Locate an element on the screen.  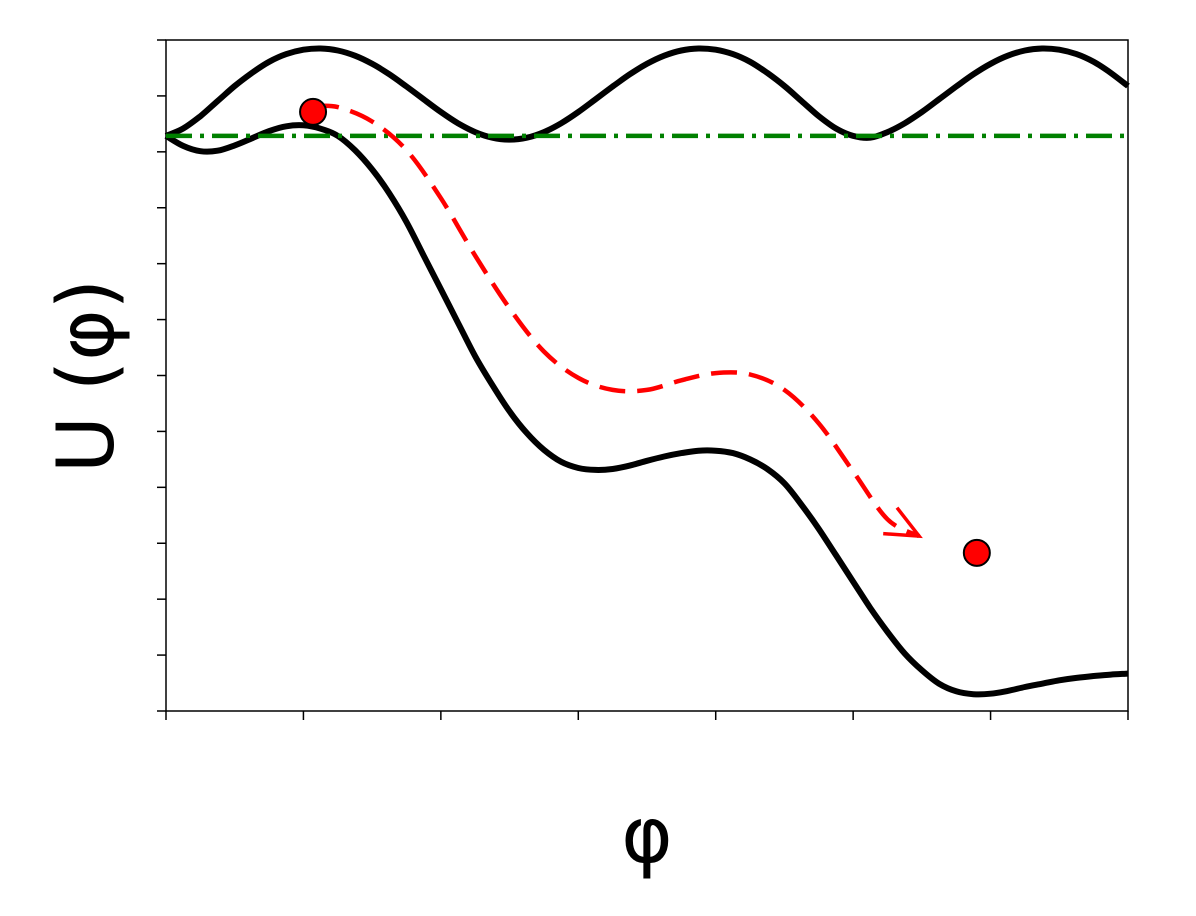
ball-start-marker is located at coordinates (313, 111).